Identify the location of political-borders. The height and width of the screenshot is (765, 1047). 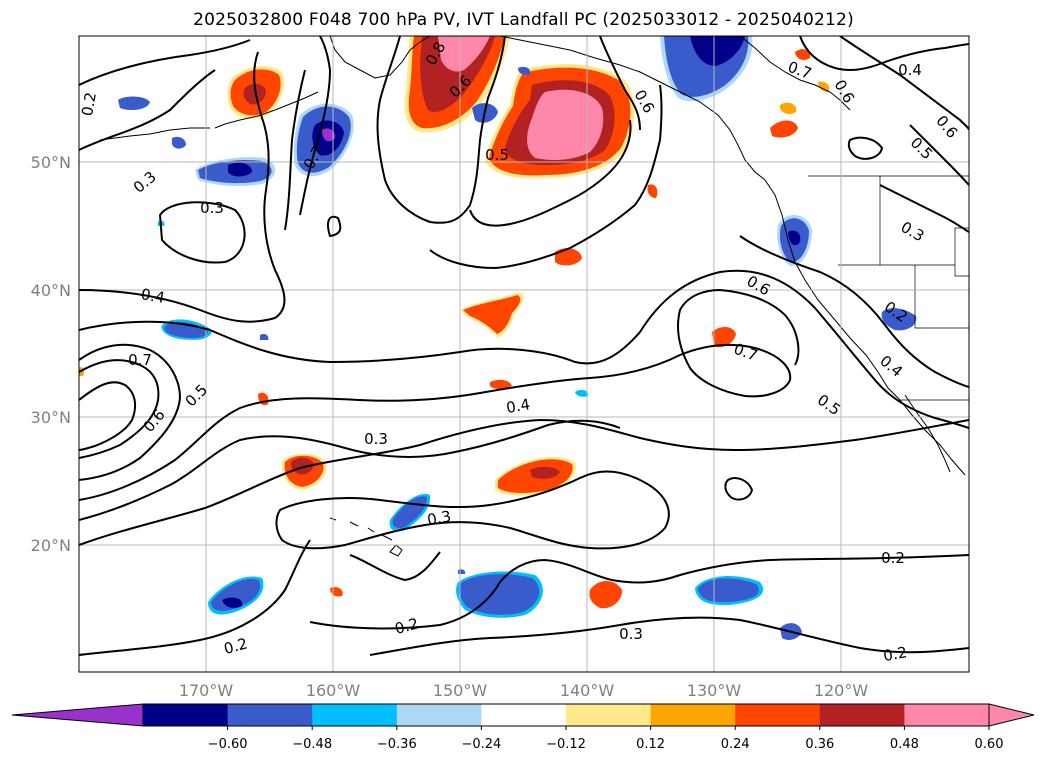
(888, 288).